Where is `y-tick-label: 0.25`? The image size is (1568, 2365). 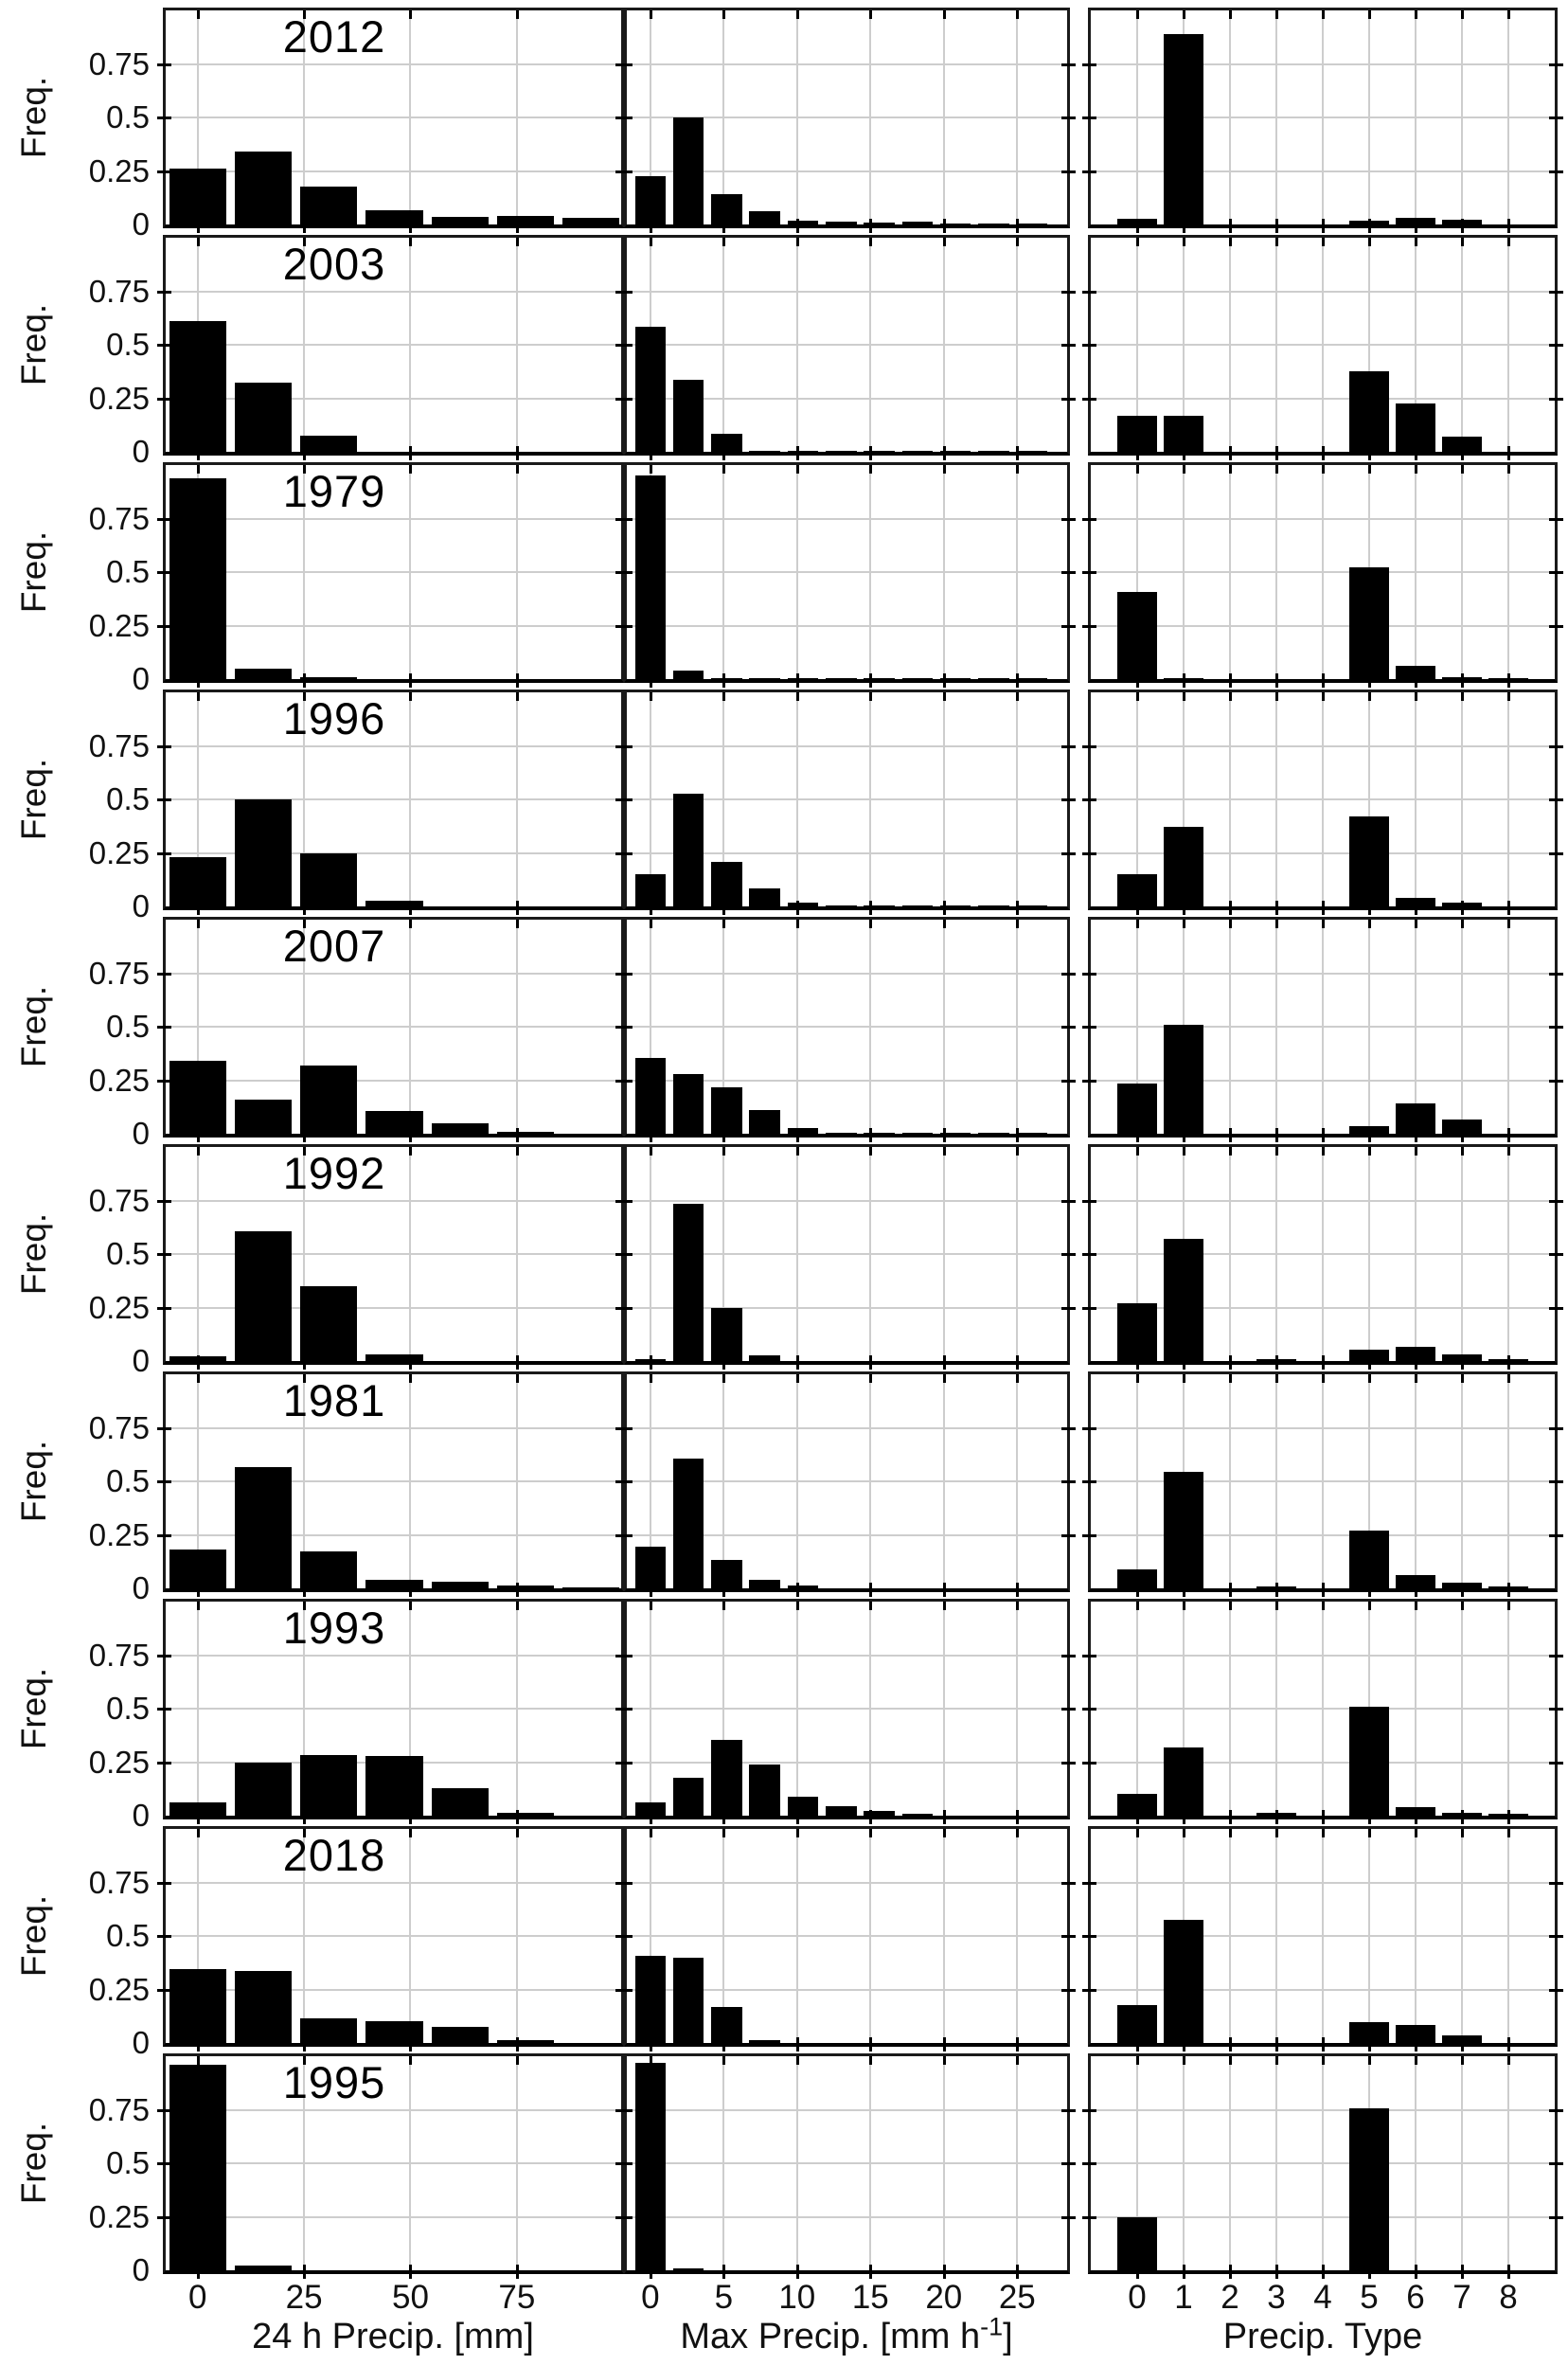 y-tick-label: 0.25 is located at coordinates (119, 852).